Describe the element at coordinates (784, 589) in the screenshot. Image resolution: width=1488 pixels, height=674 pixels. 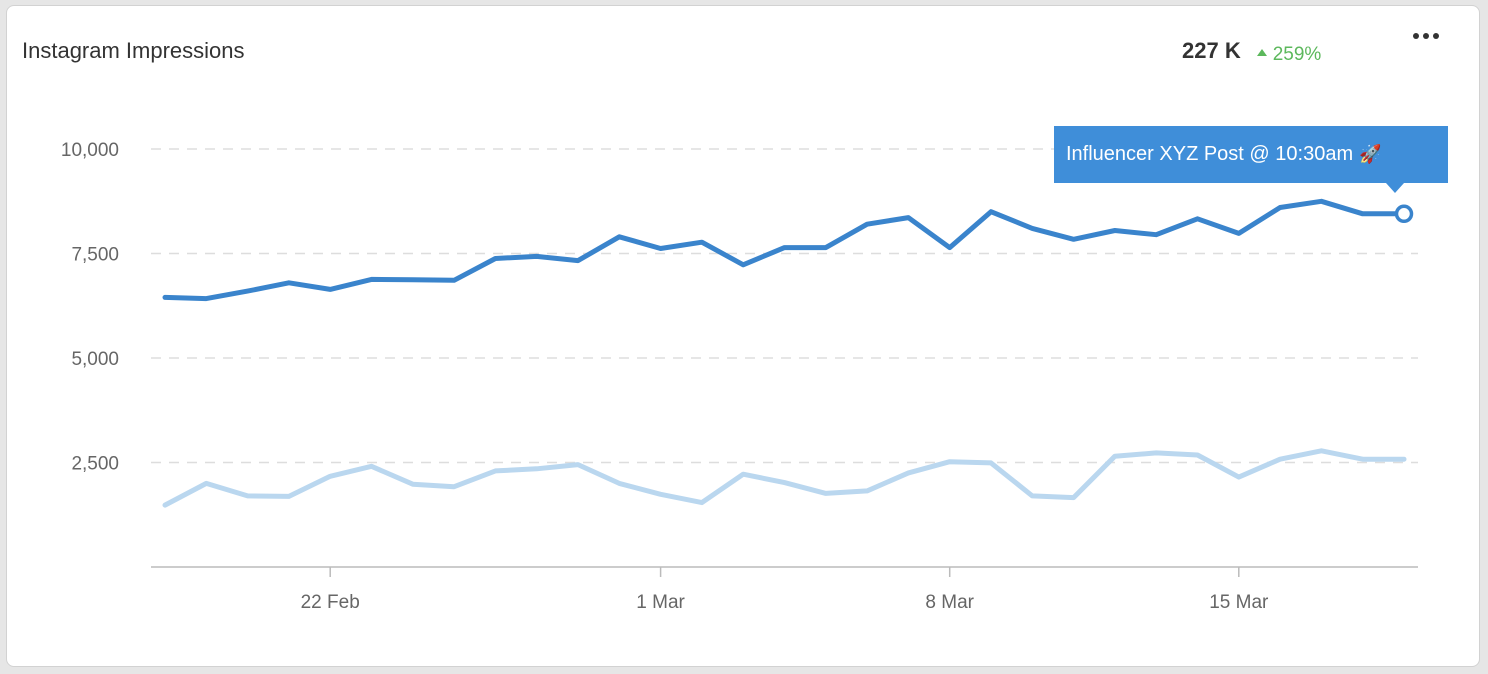
I see `x-axis: 22 Feb 1 Mar 8 Mar 15 Mar` at that location.